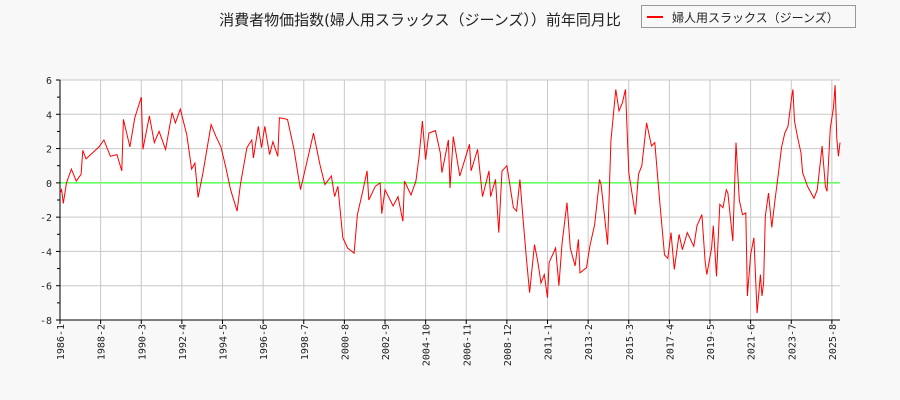 This screenshot has height=400, width=900. Describe the element at coordinates (655, 17) in the screenshot. I see `legend-swatch` at that location.